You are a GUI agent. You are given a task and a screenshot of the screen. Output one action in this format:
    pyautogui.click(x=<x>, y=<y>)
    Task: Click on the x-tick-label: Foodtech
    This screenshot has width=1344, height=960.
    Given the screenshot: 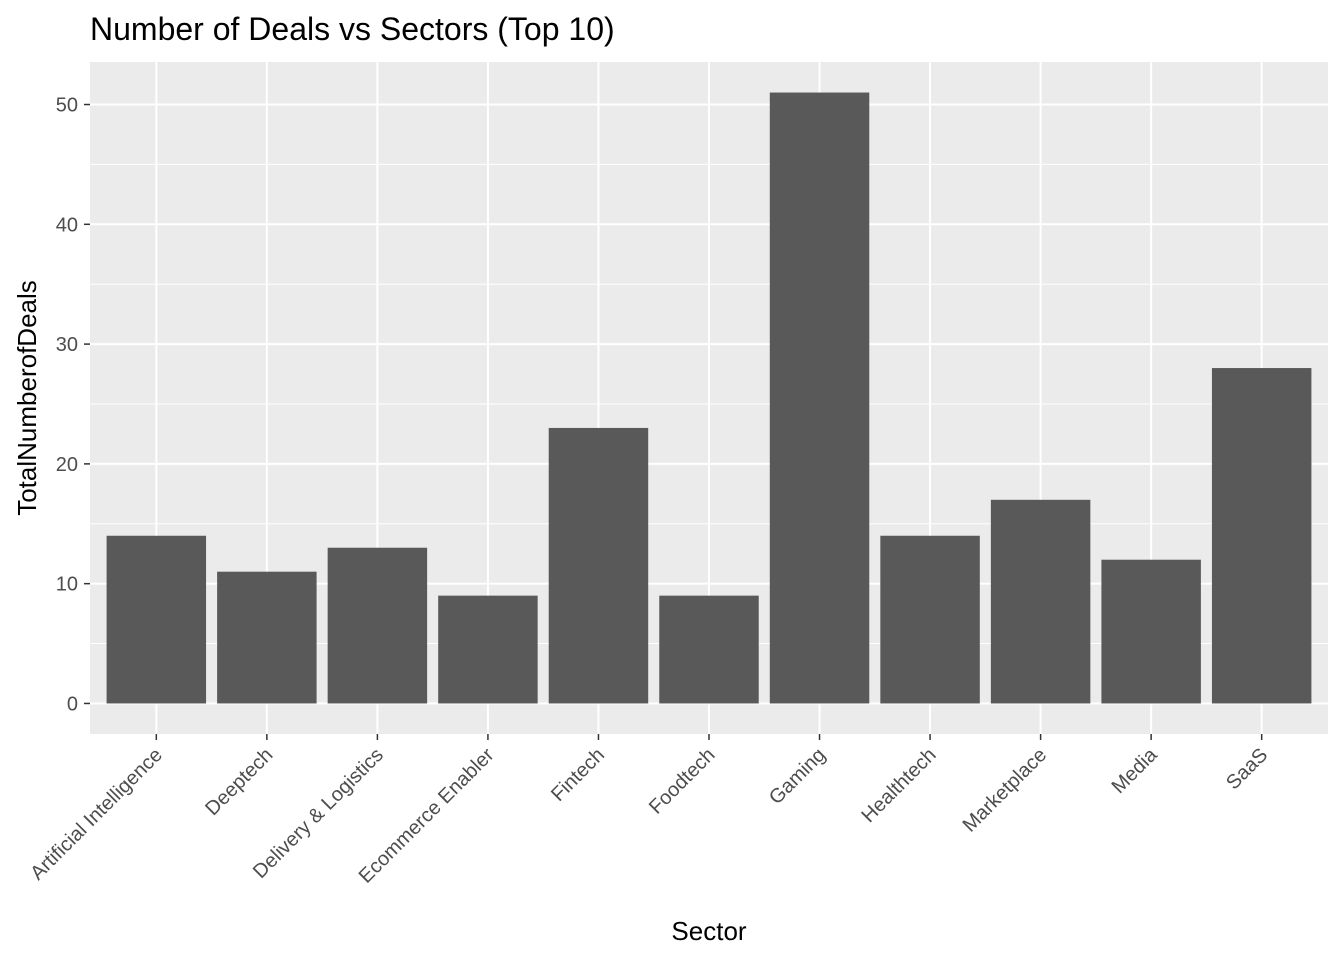 What is the action you would take?
    pyautogui.click(x=682, y=781)
    